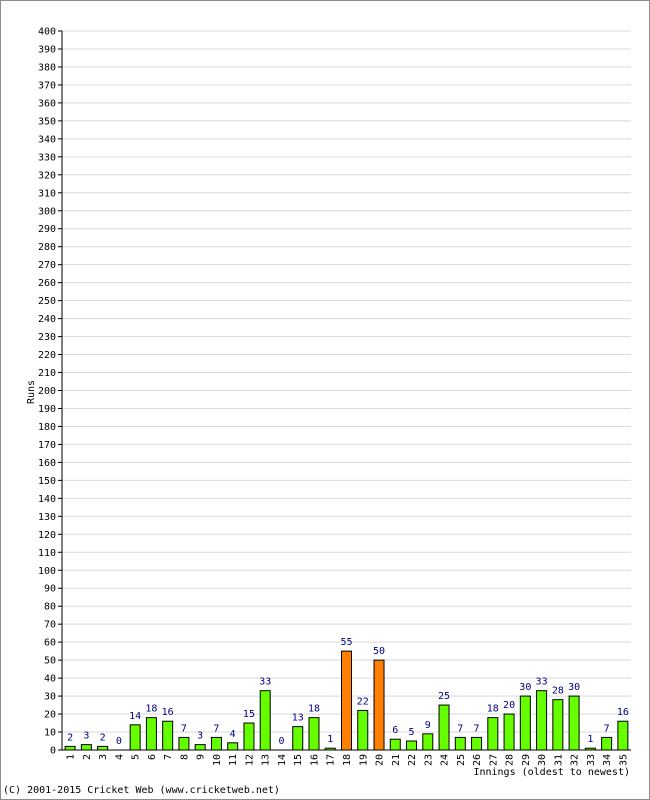 The height and width of the screenshot is (800, 650). I want to click on data-label: 6, so click(395, 730).